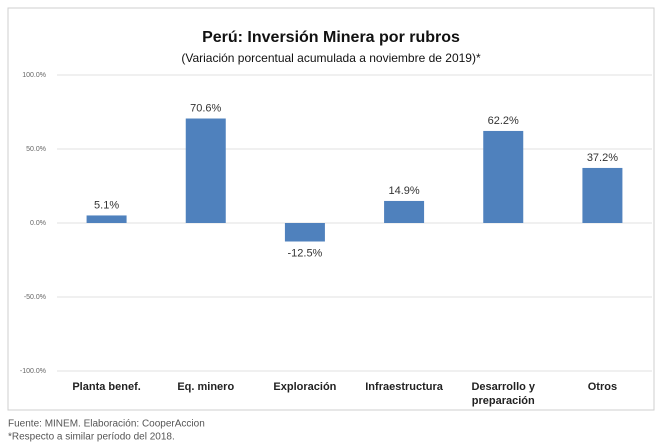 The width and height of the screenshot is (662, 446). I want to click on chart-title: Perú: Inversión Minera por rubros, so click(331, 37).